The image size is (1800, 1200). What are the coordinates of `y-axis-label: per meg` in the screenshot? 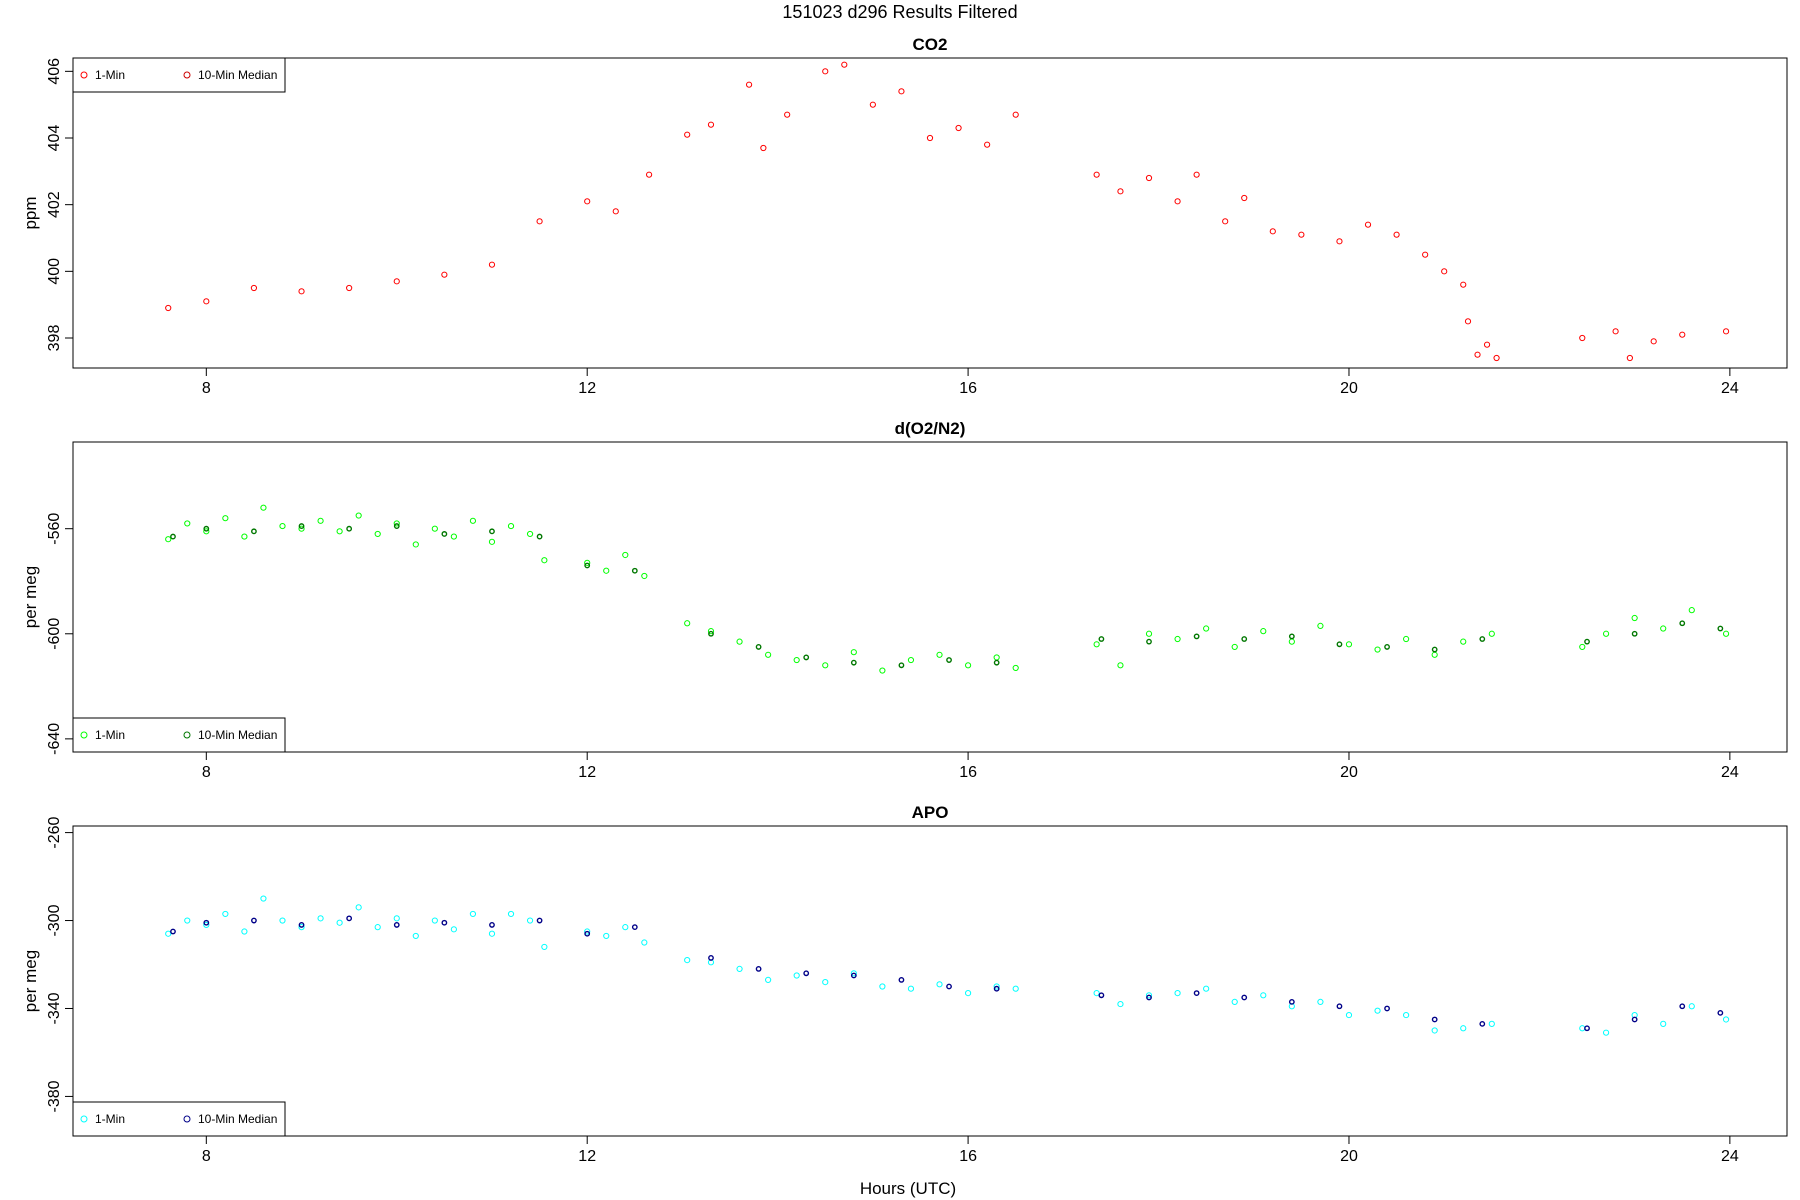 It's located at (30, 981).